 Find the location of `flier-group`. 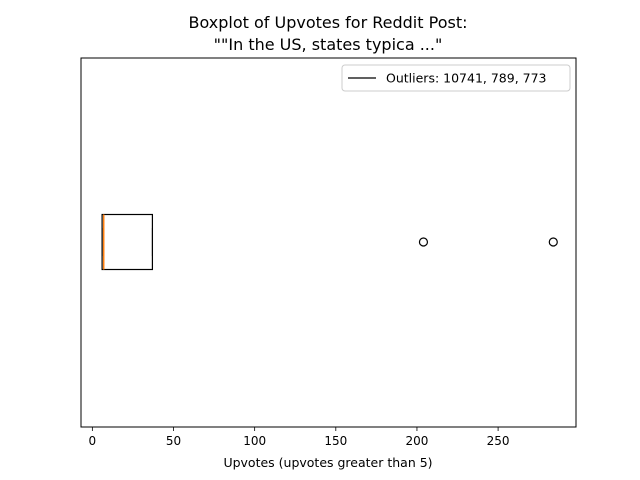

flier-group is located at coordinates (488, 242).